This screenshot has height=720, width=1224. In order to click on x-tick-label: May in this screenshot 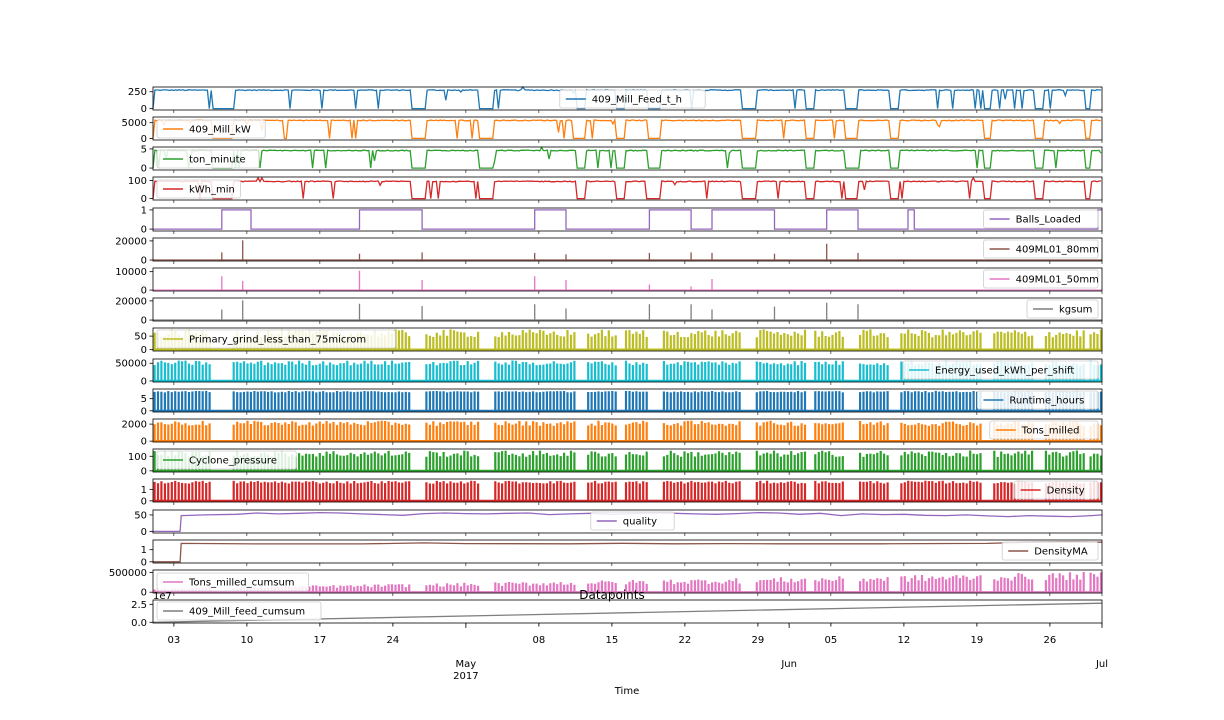, I will do `click(466, 664)`.